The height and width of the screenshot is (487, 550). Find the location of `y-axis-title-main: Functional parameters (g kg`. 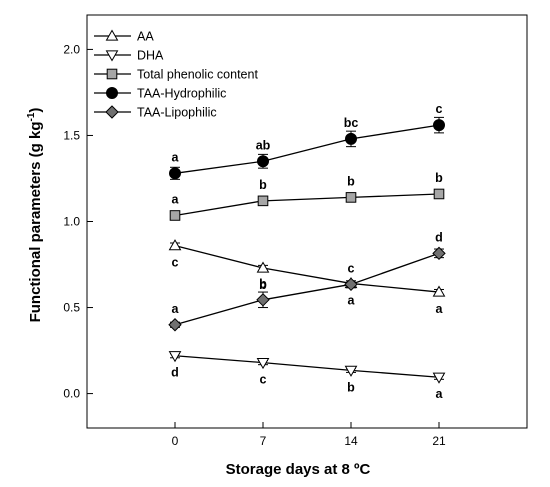

y-axis-title-main: Functional parameters (g kg is located at coordinates (35, 222).